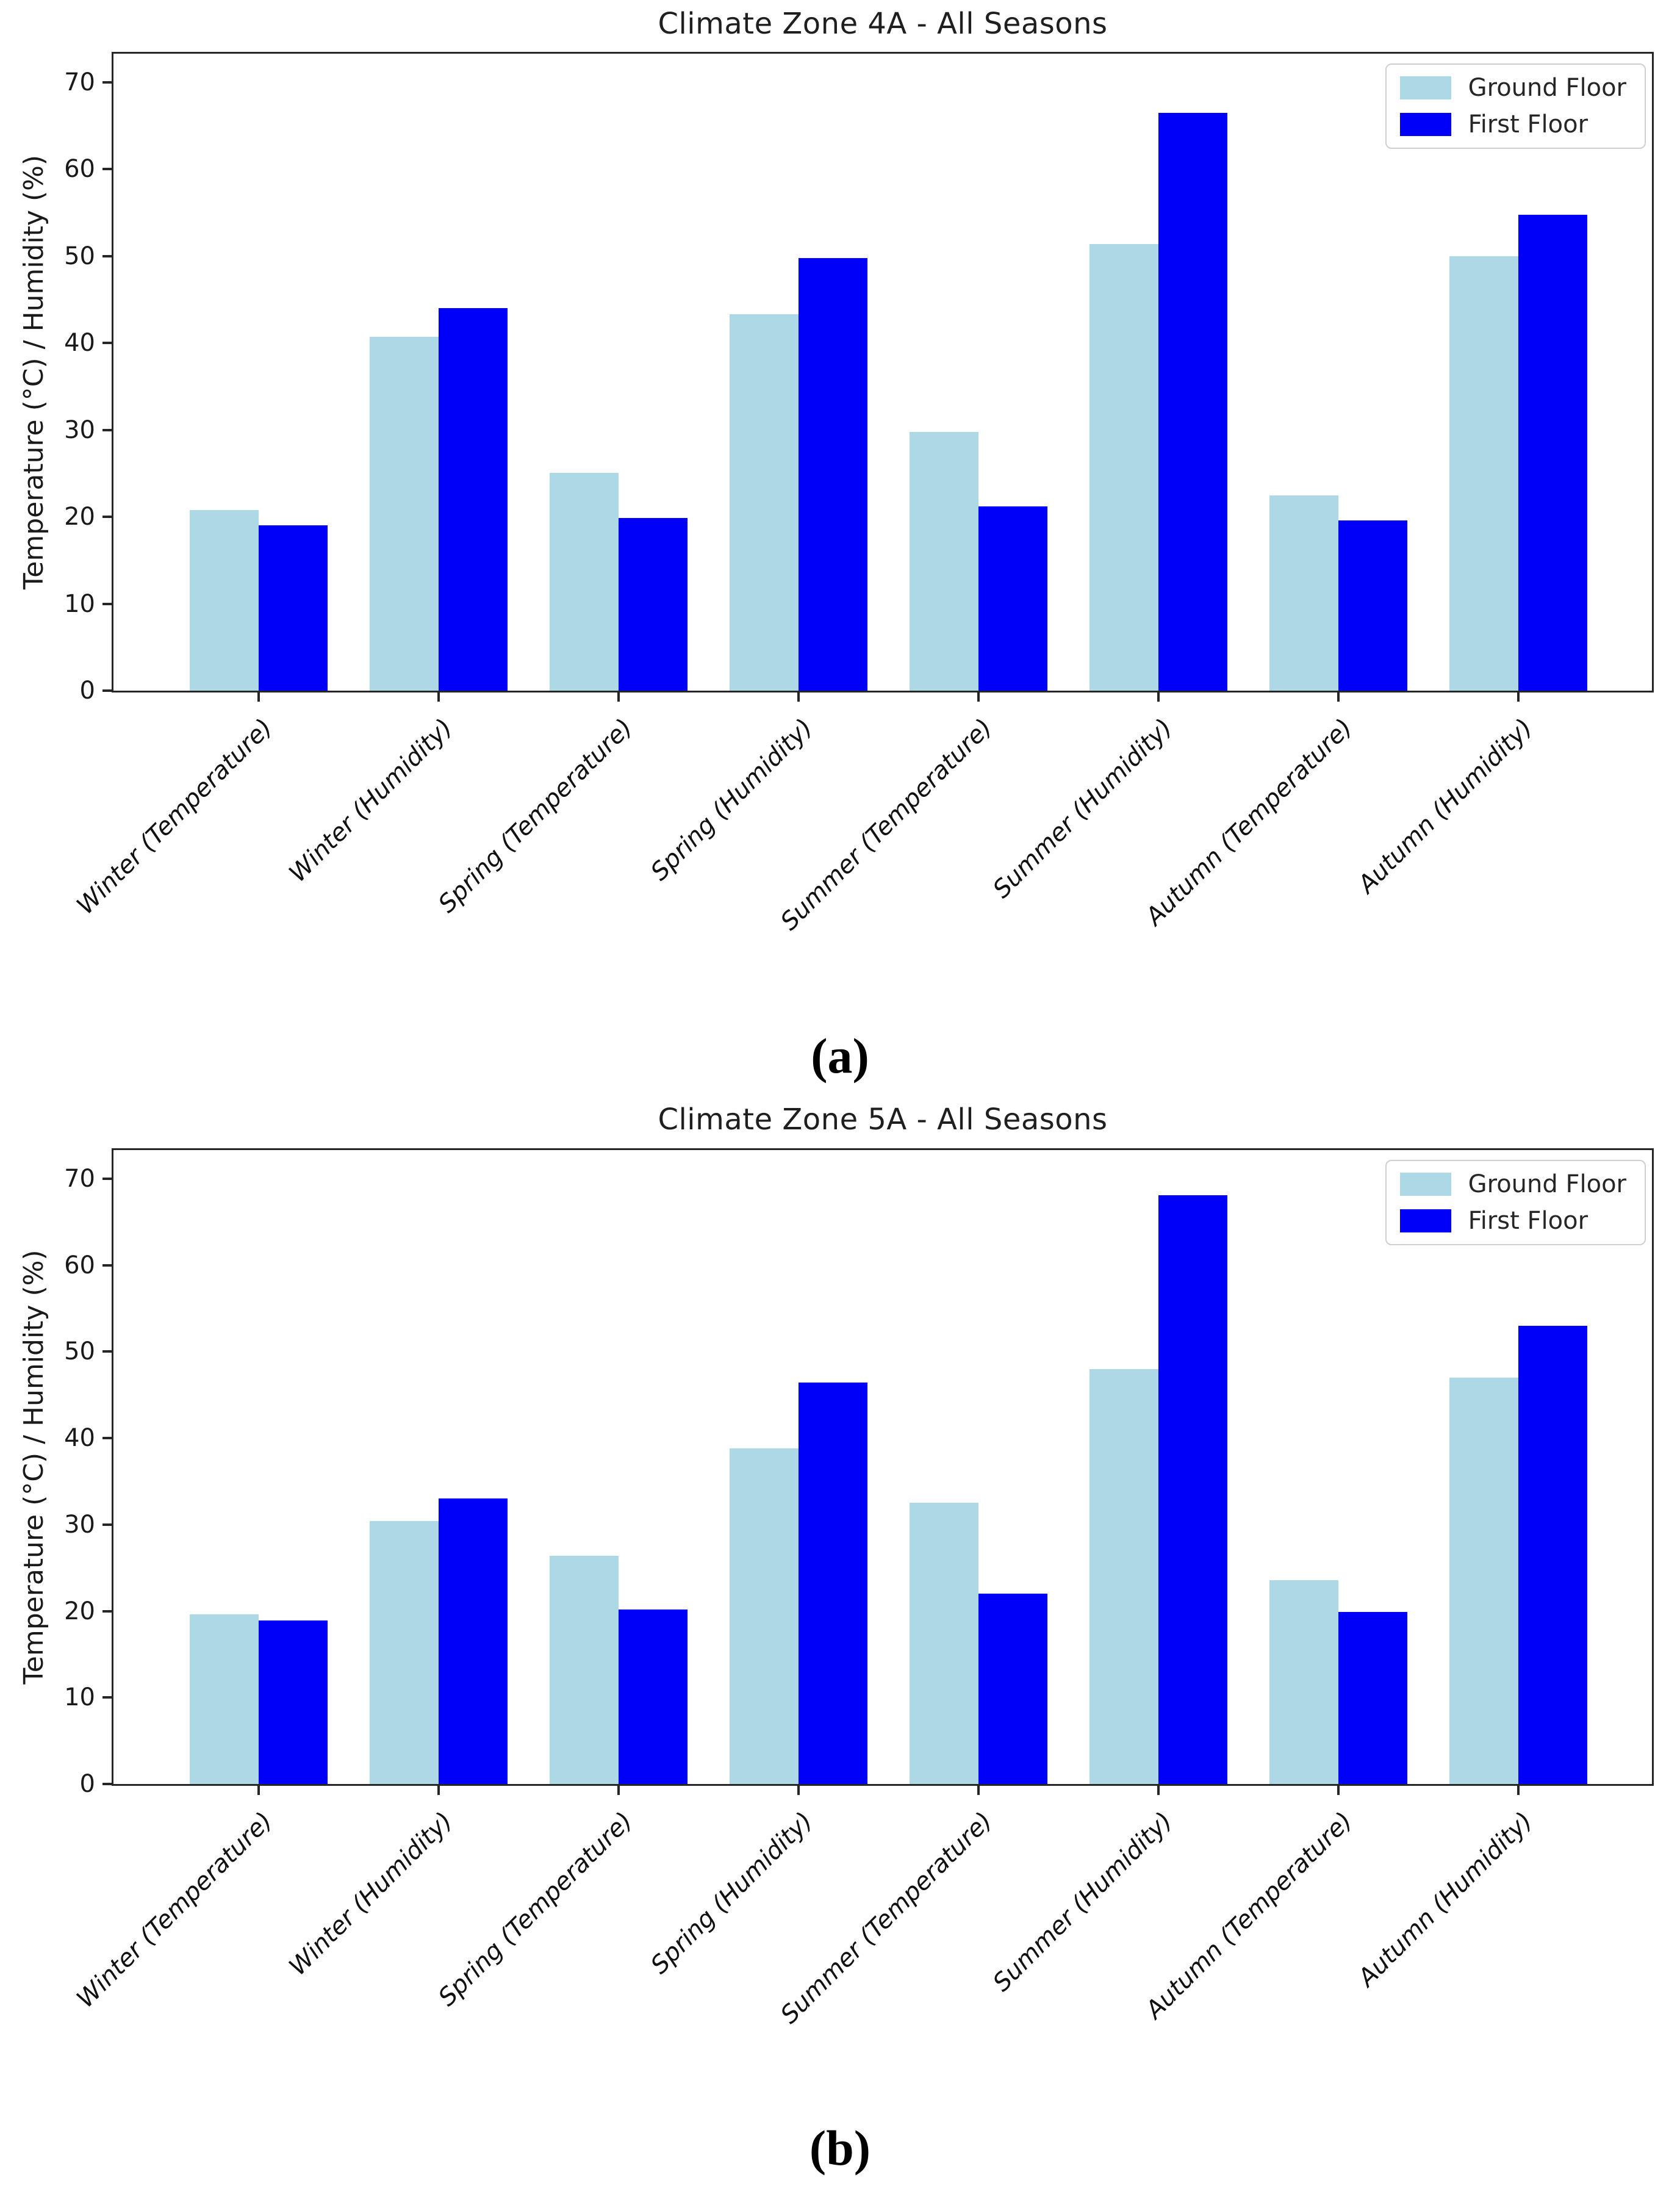 This screenshot has height=2194, width=1680. What do you see at coordinates (535, 1910) in the screenshot?
I see `x-tick-label: Spring (Temperature)` at bounding box center [535, 1910].